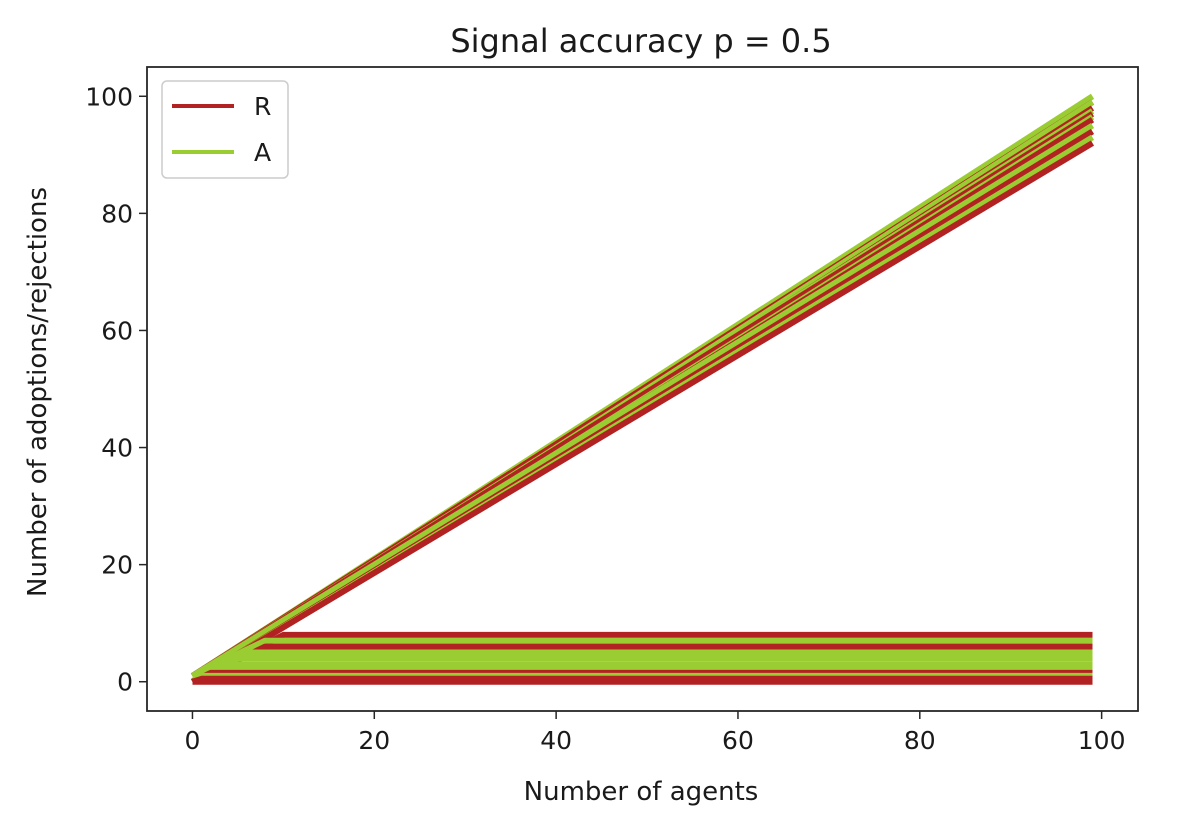 This screenshot has width=1196, height=829. Describe the element at coordinates (262, 106) in the screenshot. I see `legend-label-r: R` at that location.